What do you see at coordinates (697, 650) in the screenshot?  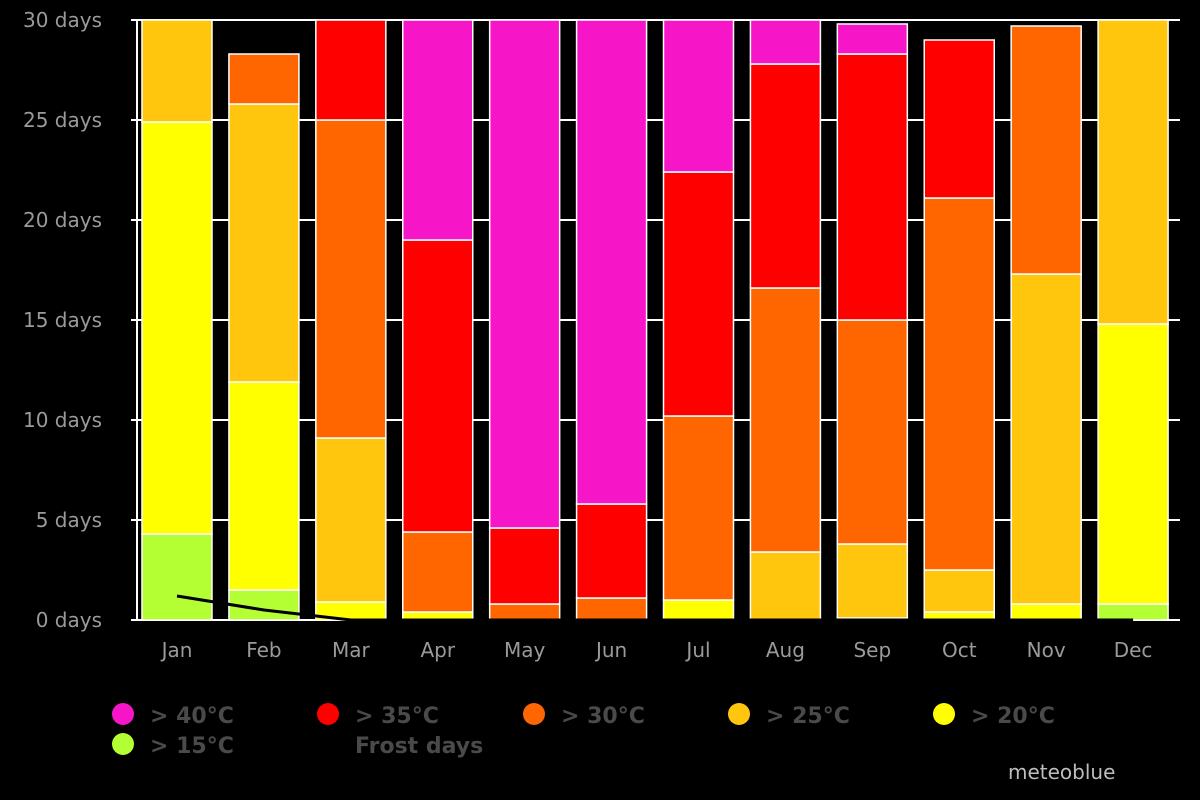 I see `x-tick-label-jul: Jul` at bounding box center [697, 650].